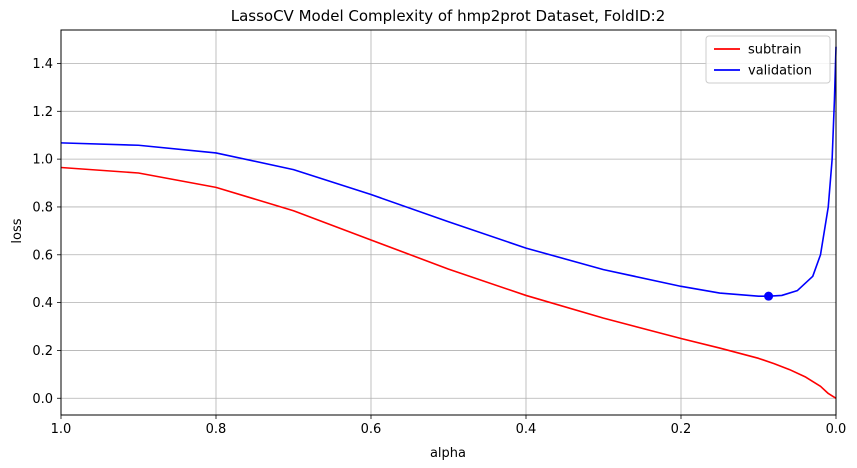  Describe the element at coordinates (448, 453) in the screenshot. I see `x-axis-label: alpha` at that location.